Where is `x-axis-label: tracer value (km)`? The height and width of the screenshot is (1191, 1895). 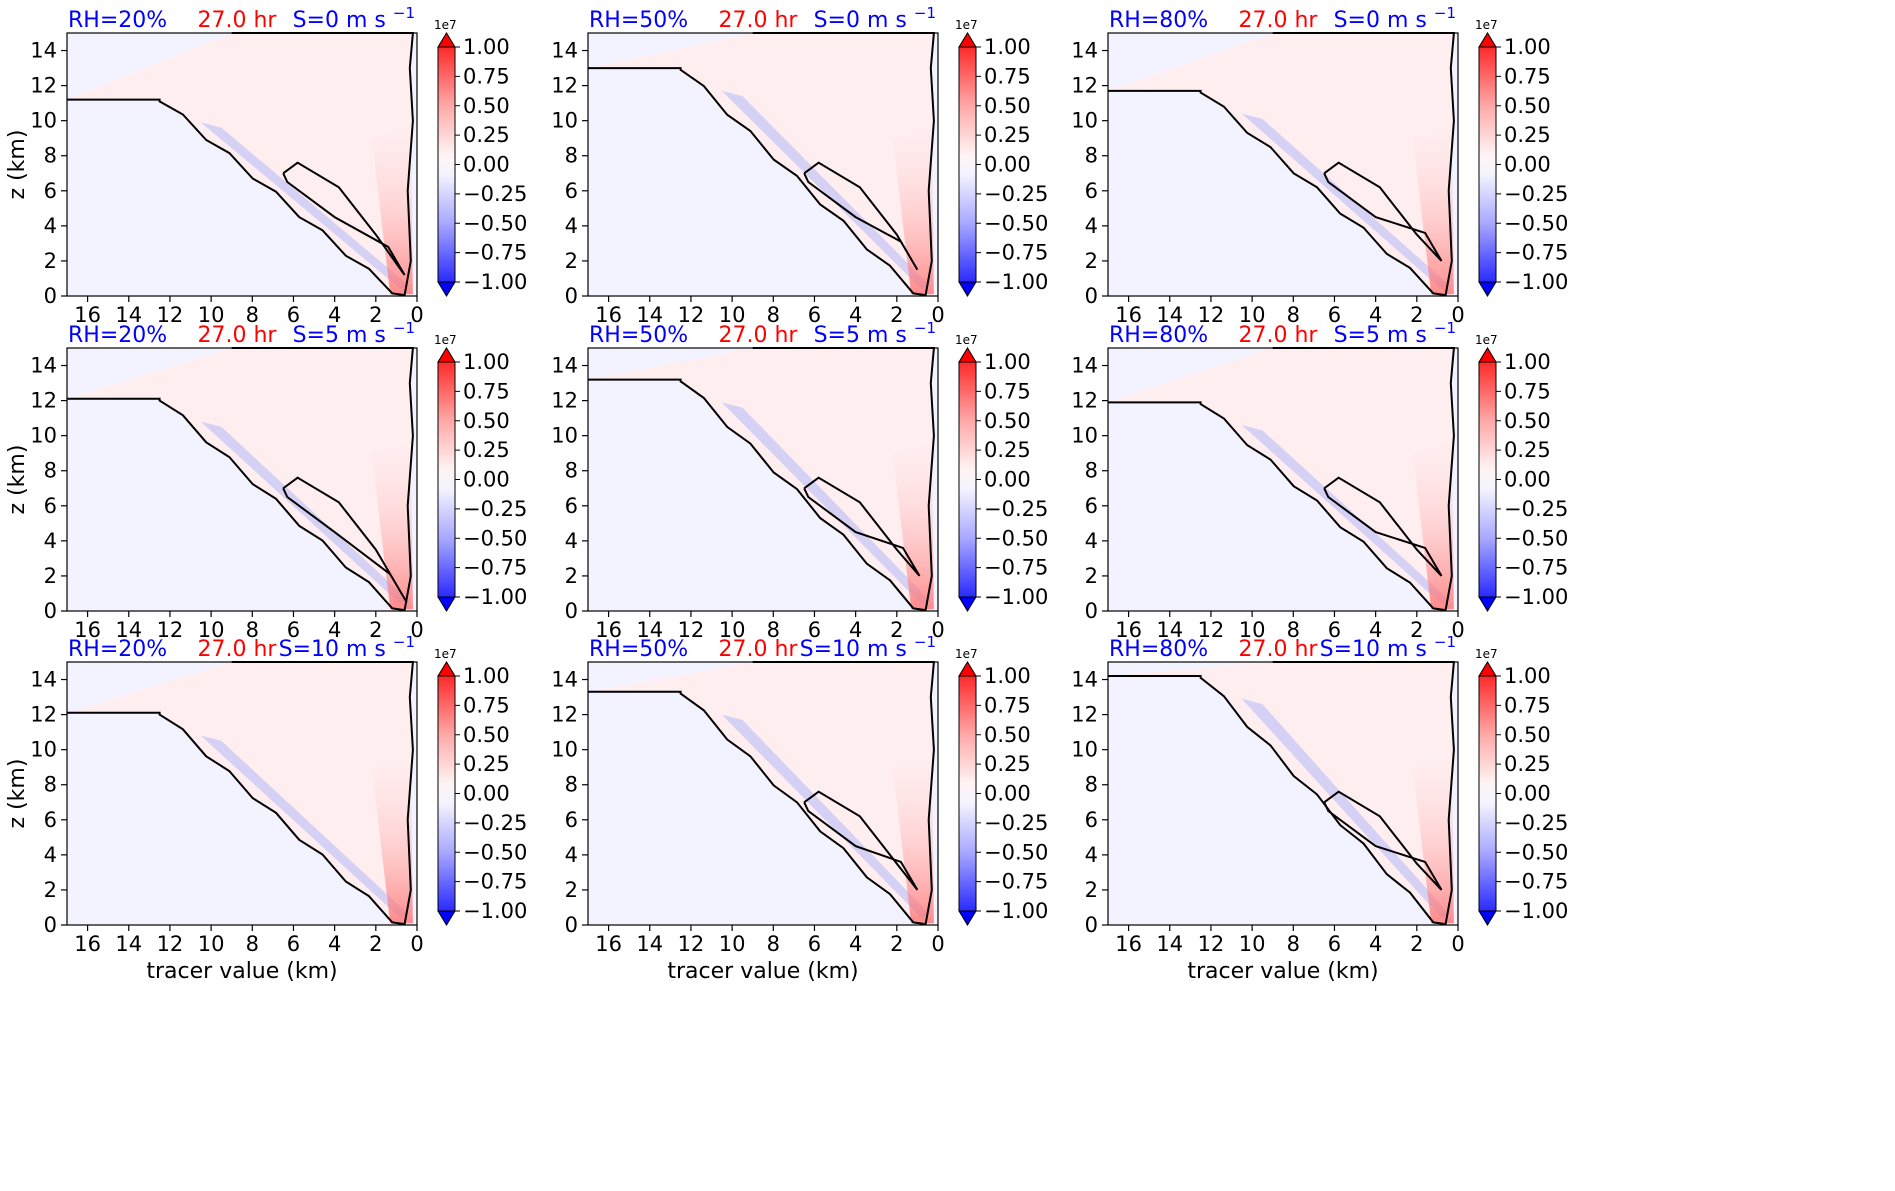 x-axis-label: tracer value (km) is located at coordinates (1282, 971).